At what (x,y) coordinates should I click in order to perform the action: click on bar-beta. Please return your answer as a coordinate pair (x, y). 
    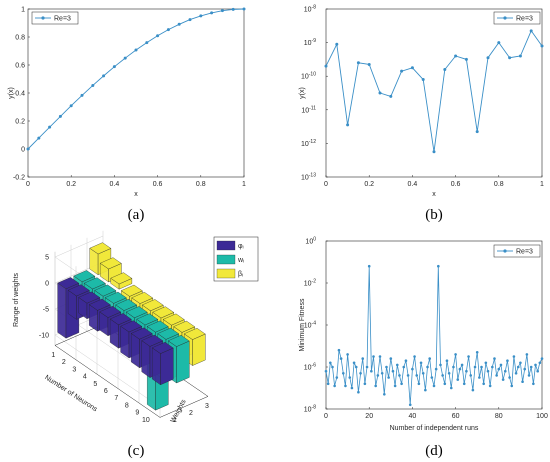
    Looking at the image, I should click on (110, 270).